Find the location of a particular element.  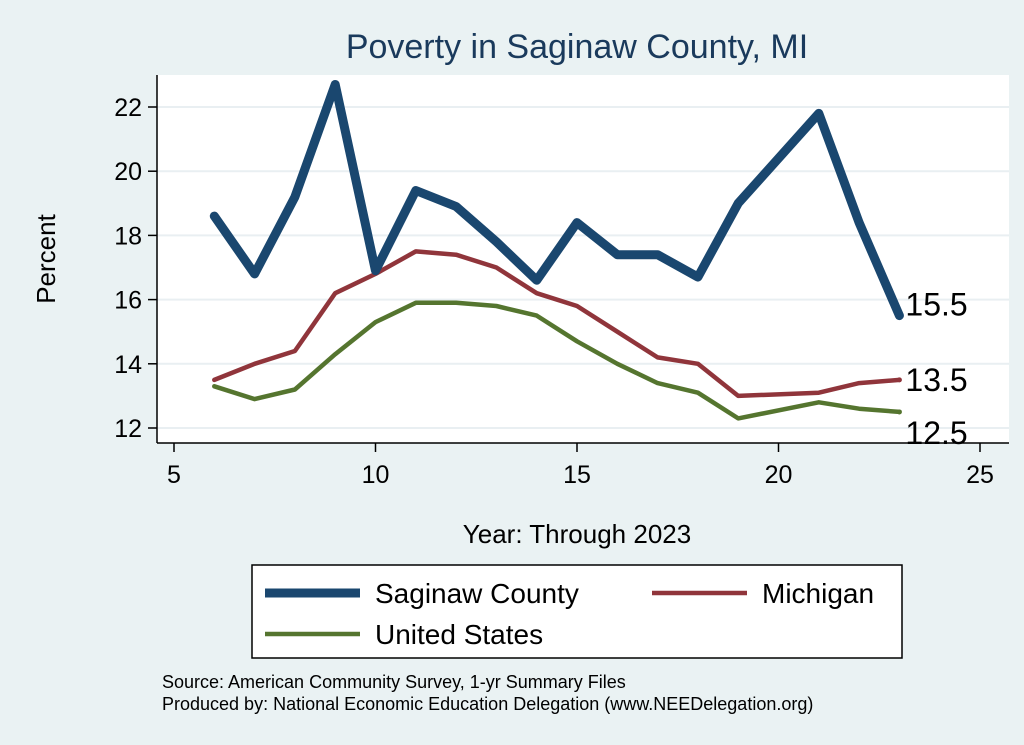

chart-title: Poverty in Saginaw County, MI is located at coordinates (577, 47).